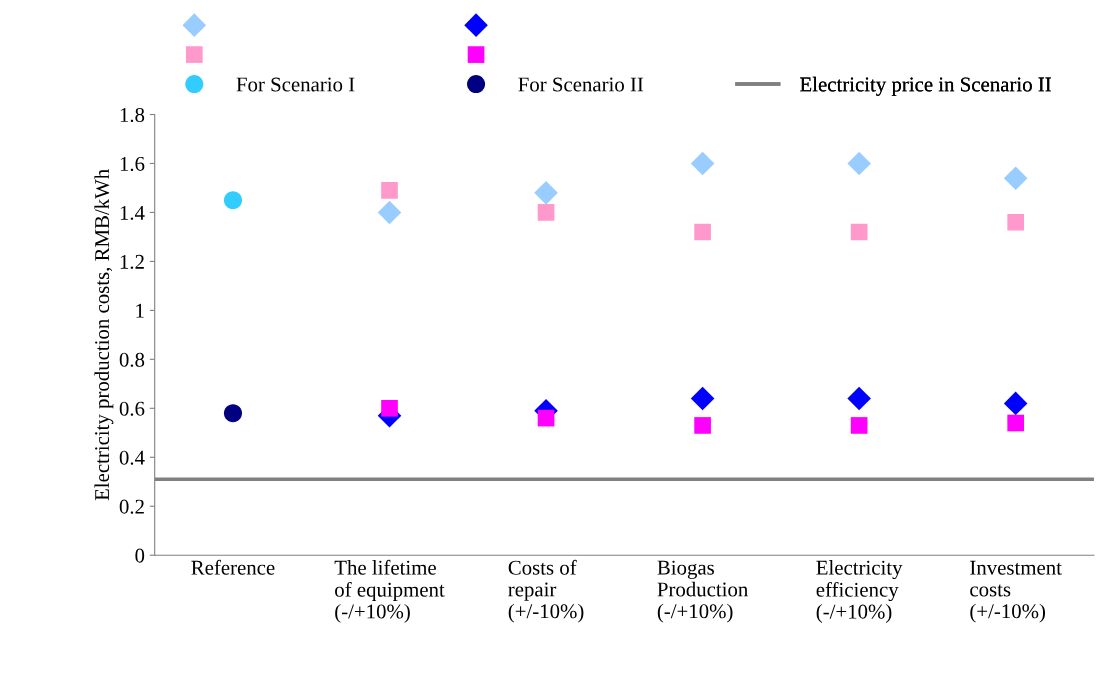 The height and width of the screenshot is (694, 1105). Describe the element at coordinates (295, 84) in the screenshot. I see `legend-label: For Scenario I` at that location.